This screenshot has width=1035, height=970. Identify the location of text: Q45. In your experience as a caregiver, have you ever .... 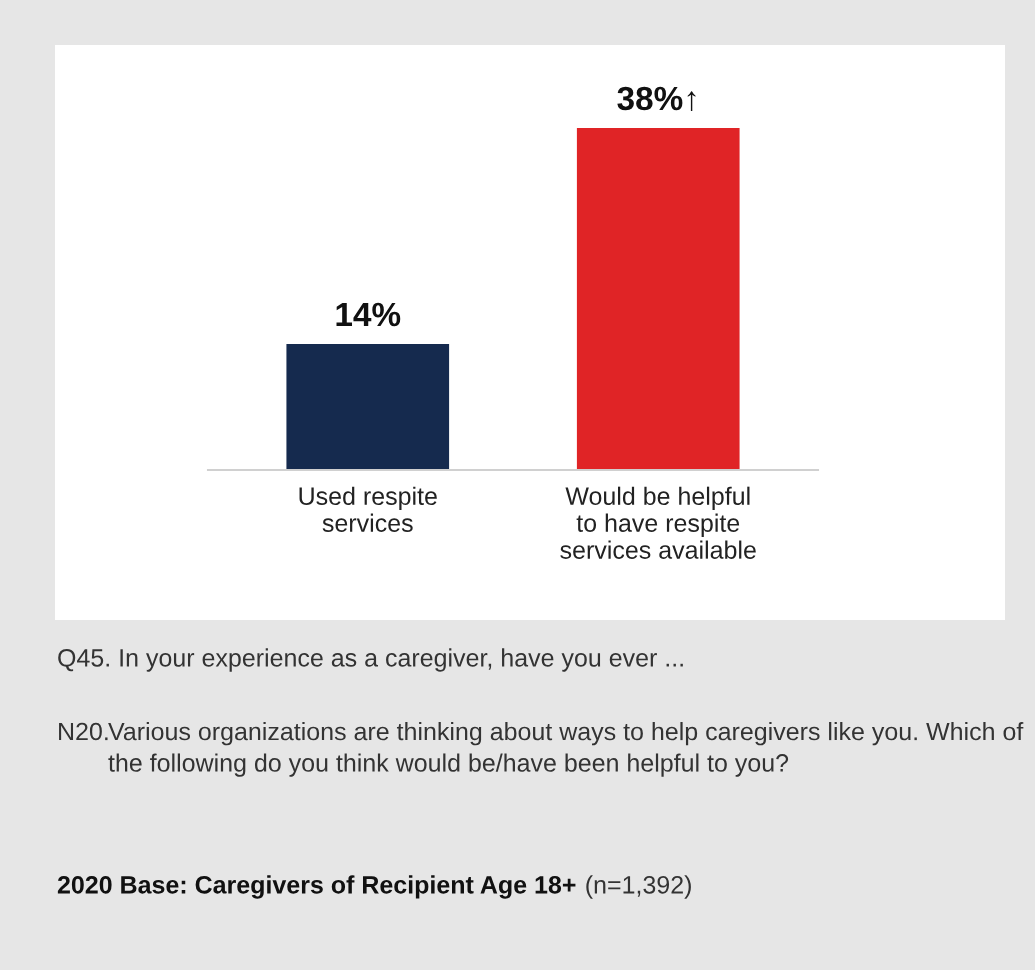
(370, 660).